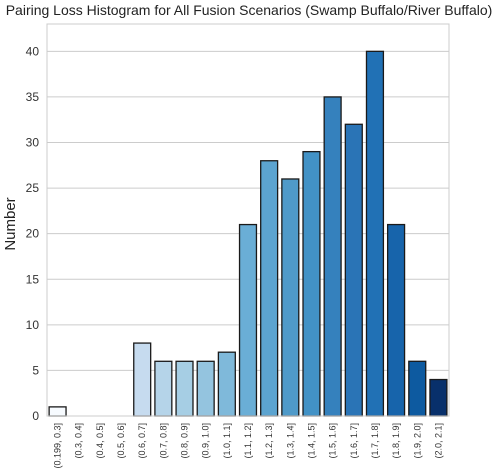  What do you see at coordinates (438, 441) in the screenshot?
I see `x-tick-label: (2.0, 2.1]` at bounding box center [438, 441].